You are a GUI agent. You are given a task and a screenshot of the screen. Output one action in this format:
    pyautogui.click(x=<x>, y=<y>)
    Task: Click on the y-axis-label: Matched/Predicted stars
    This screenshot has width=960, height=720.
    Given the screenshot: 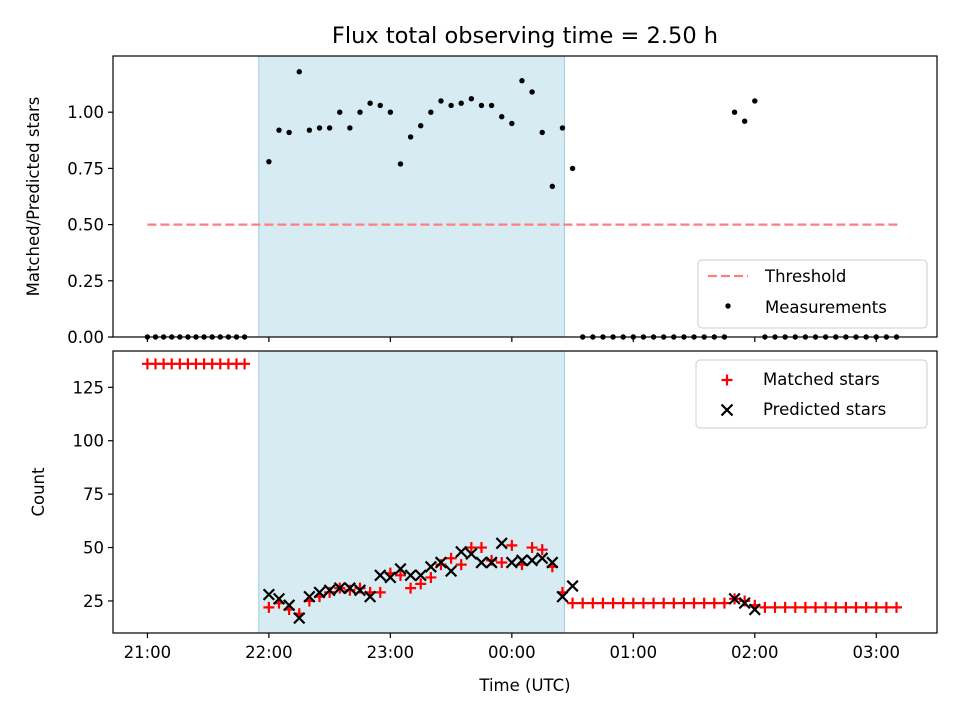 What is the action you would take?
    pyautogui.click(x=33, y=197)
    